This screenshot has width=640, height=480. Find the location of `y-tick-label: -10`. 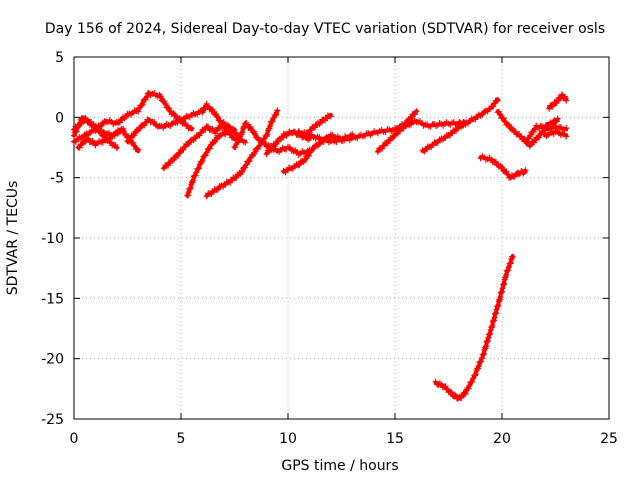

y-tick-label: -10 is located at coordinates (52, 239).